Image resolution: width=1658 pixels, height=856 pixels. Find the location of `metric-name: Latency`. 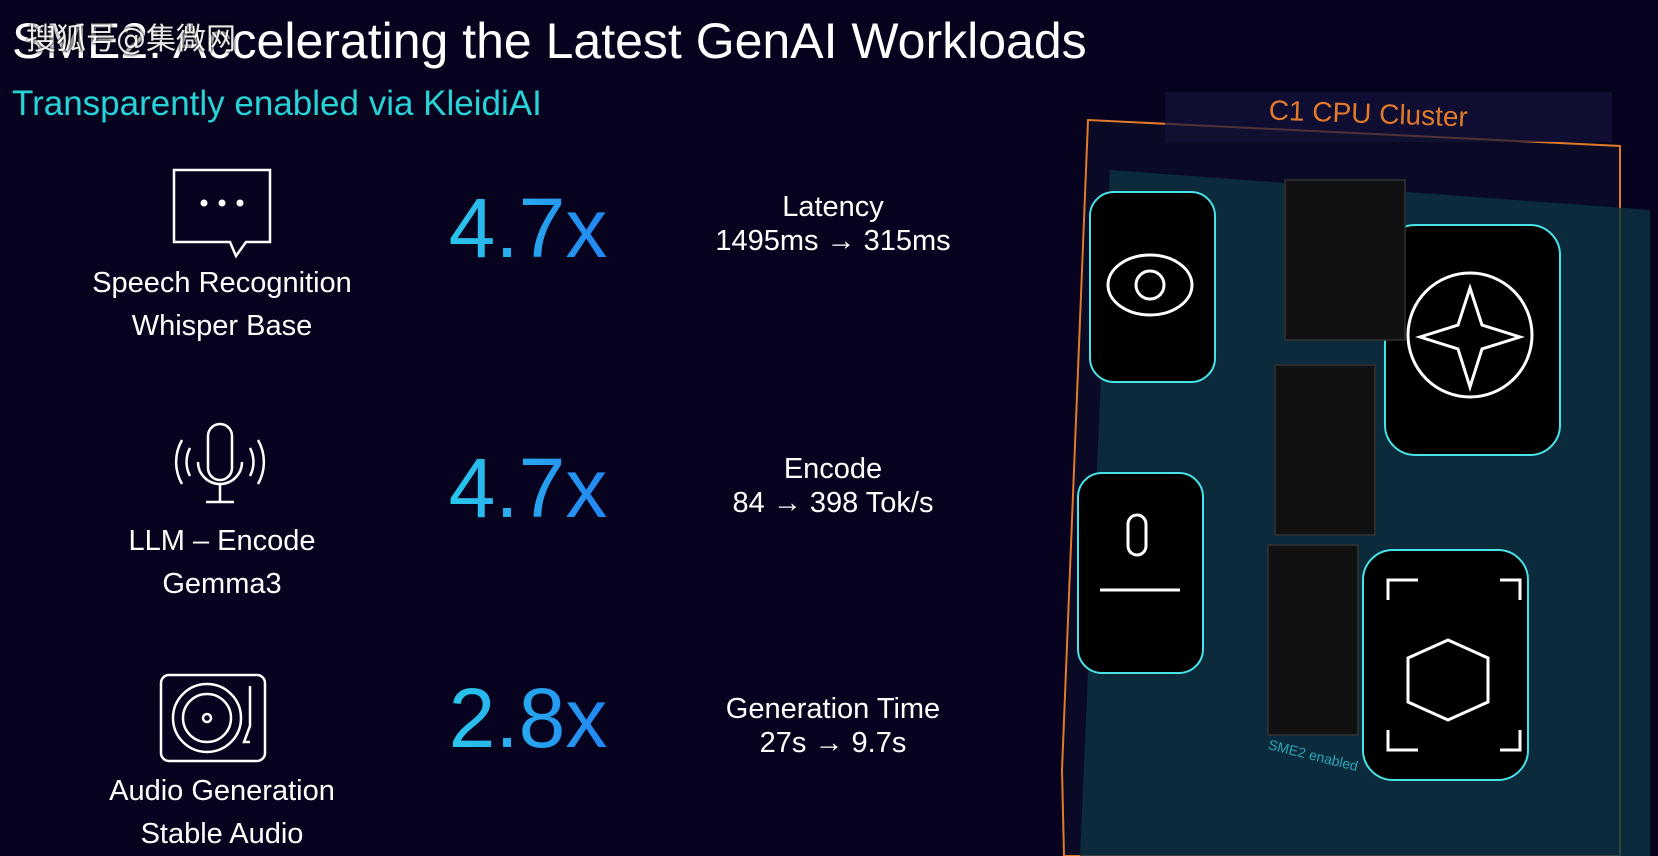

metric-name: Latency is located at coordinates (833, 207).